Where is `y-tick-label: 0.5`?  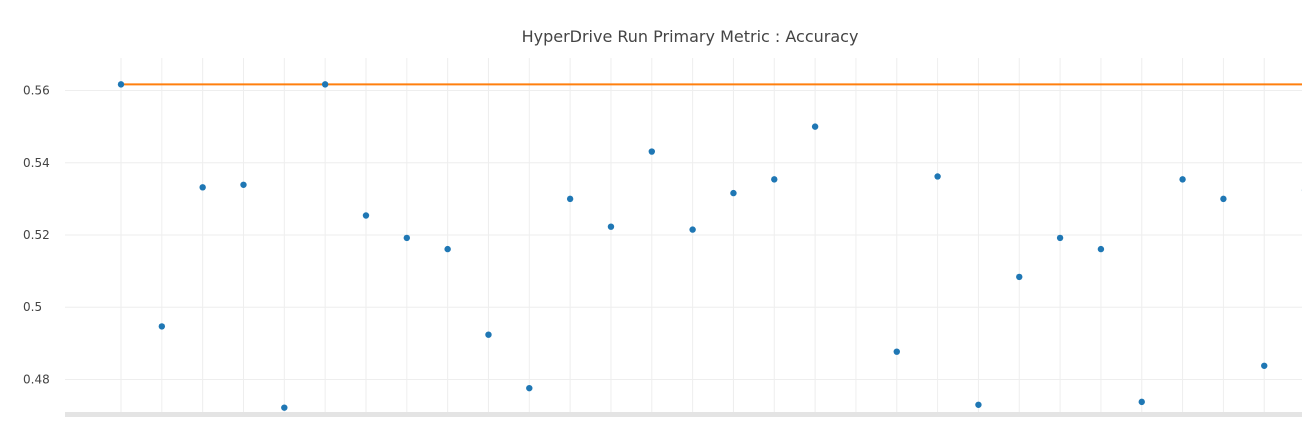 y-tick-label: 0.5 is located at coordinates (32, 307).